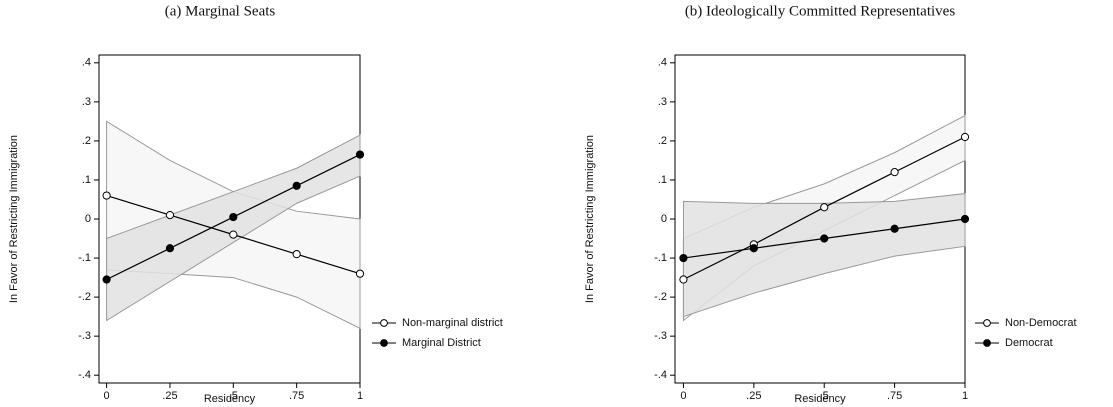 This screenshot has height=407, width=1113. I want to click on legend-label: Non-Democrat, so click(1041, 323).